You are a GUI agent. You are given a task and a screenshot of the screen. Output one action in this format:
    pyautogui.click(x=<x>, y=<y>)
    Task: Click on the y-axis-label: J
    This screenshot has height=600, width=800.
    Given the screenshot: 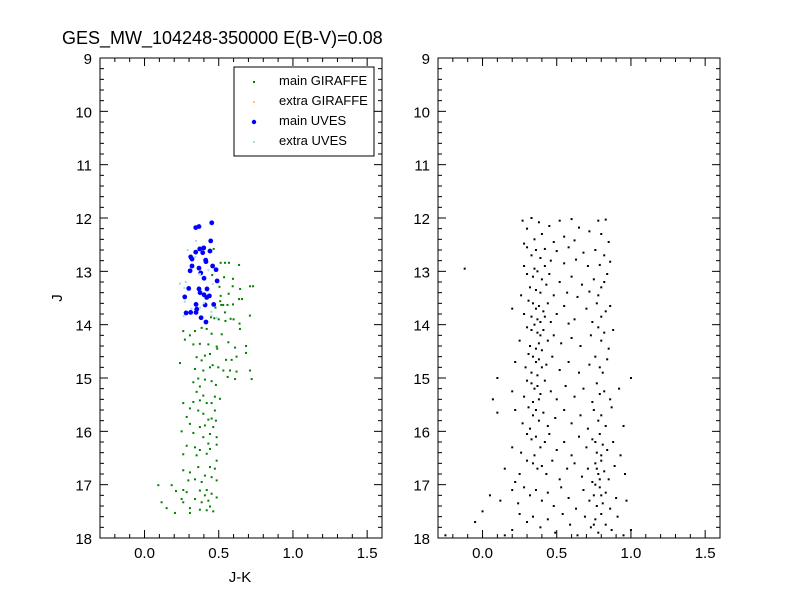 What is the action you would take?
    pyautogui.click(x=57, y=298)
    